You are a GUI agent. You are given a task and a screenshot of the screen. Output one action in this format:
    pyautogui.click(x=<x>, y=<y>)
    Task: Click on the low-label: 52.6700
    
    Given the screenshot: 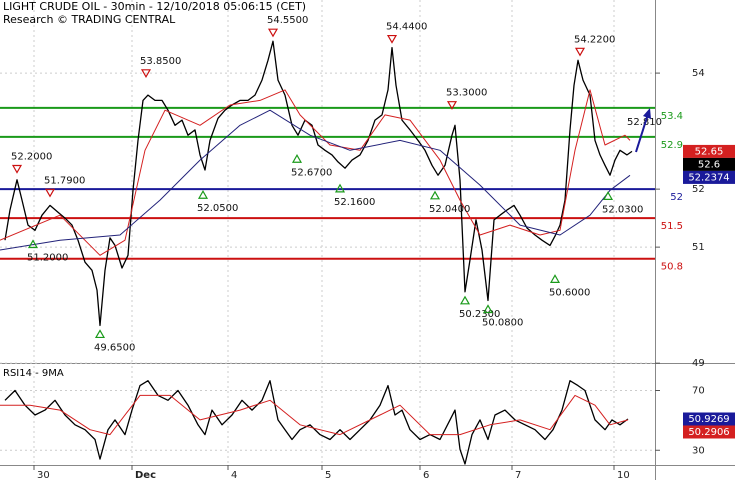 What is the action you would take?
    pyautogui.click(x=311, y=172)
    